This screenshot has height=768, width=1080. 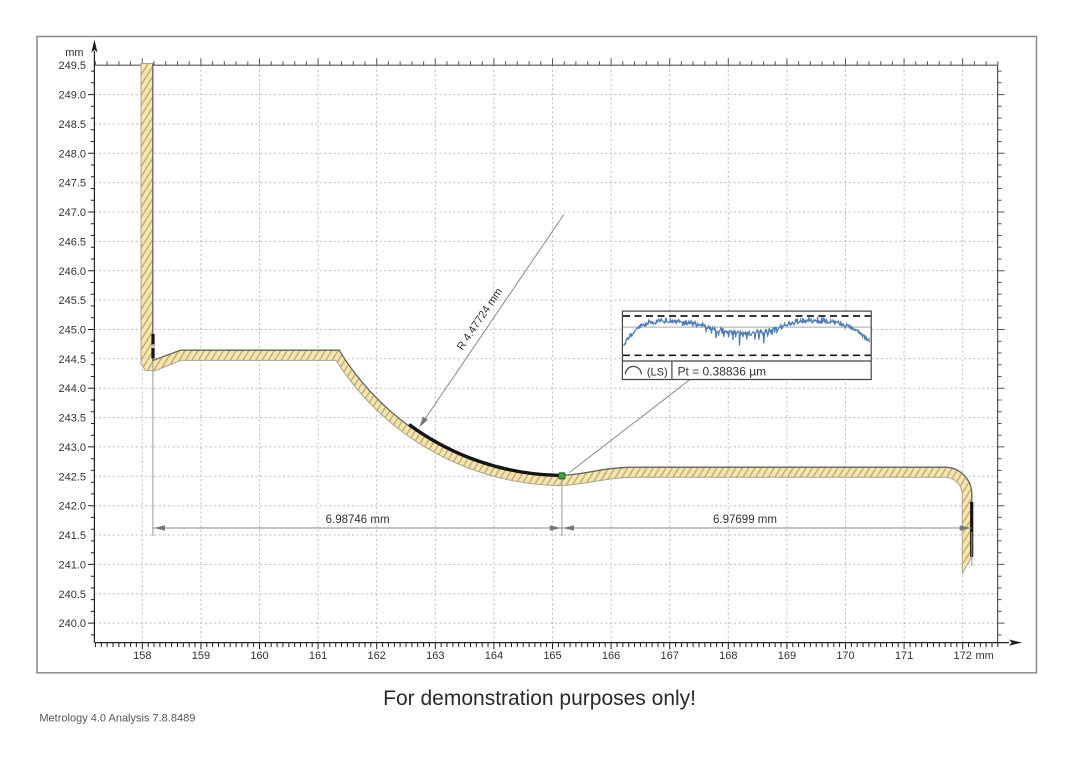 I want to click on svg-text: 246.5, so click(x=72, y=242).